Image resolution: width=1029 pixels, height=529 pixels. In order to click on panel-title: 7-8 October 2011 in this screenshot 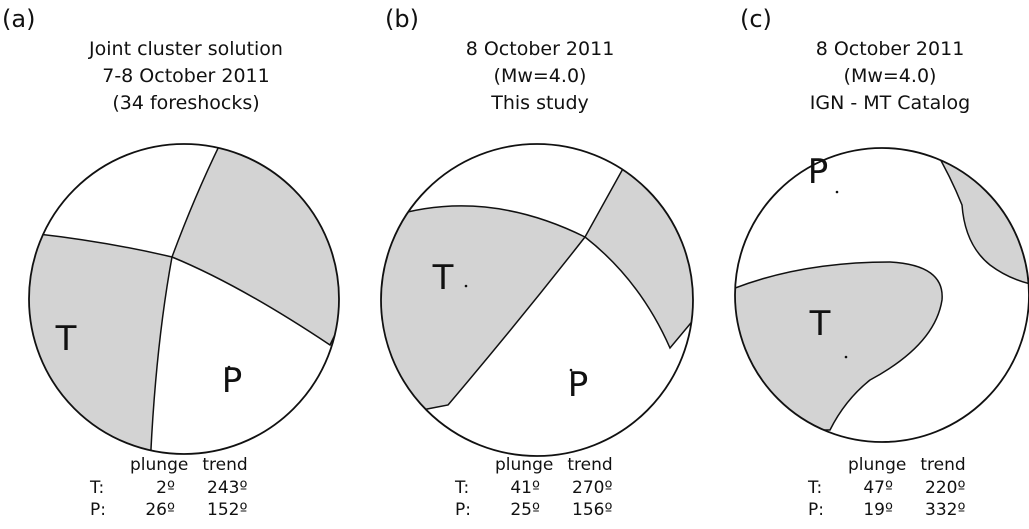, I will do `click(186, 76)`.